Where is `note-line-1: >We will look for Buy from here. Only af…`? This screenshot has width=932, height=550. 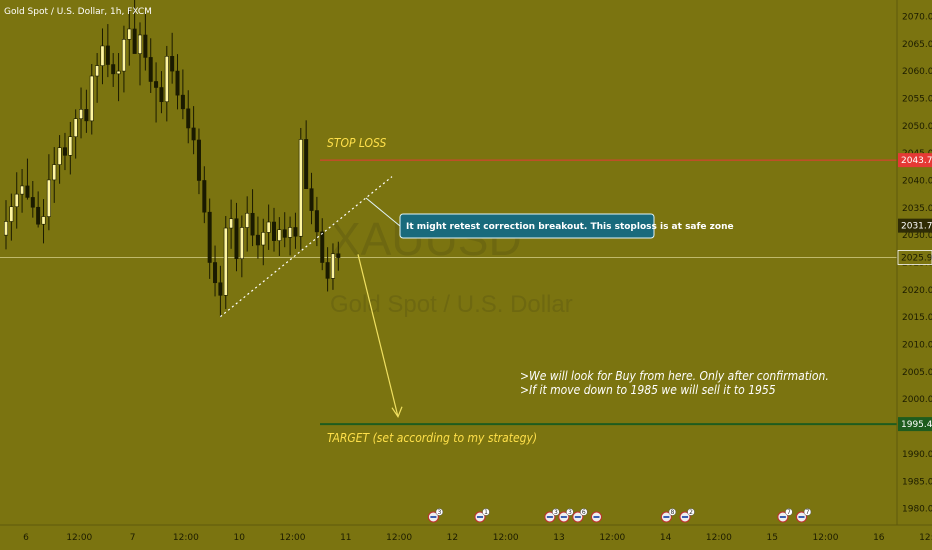 note-line-1: >We will look for Buy from here. Only af… is located at coordinates (674, 376).